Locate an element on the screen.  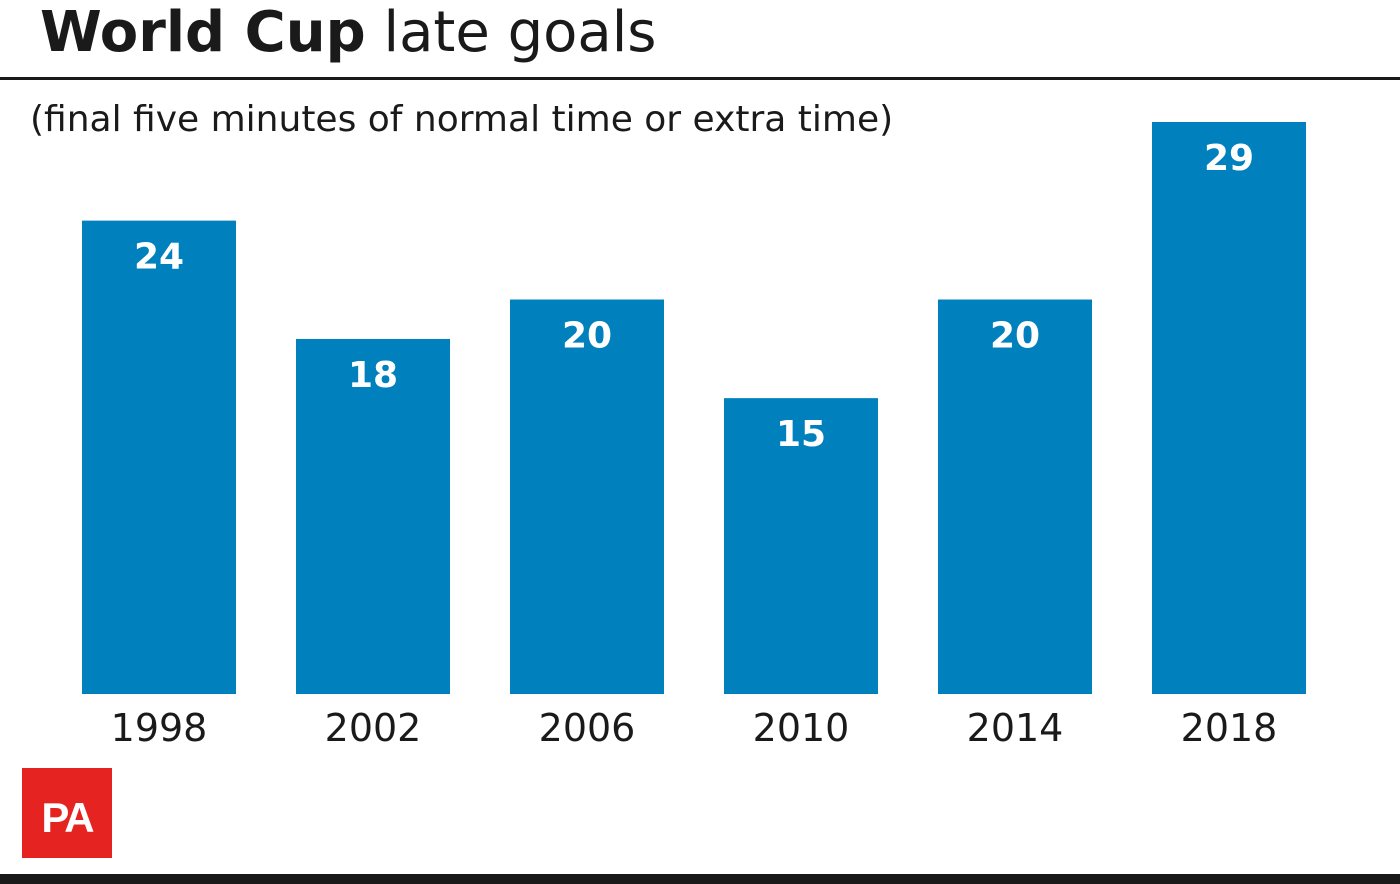
bar-value-label-1998: 24 is located at coordinates (159, 257).